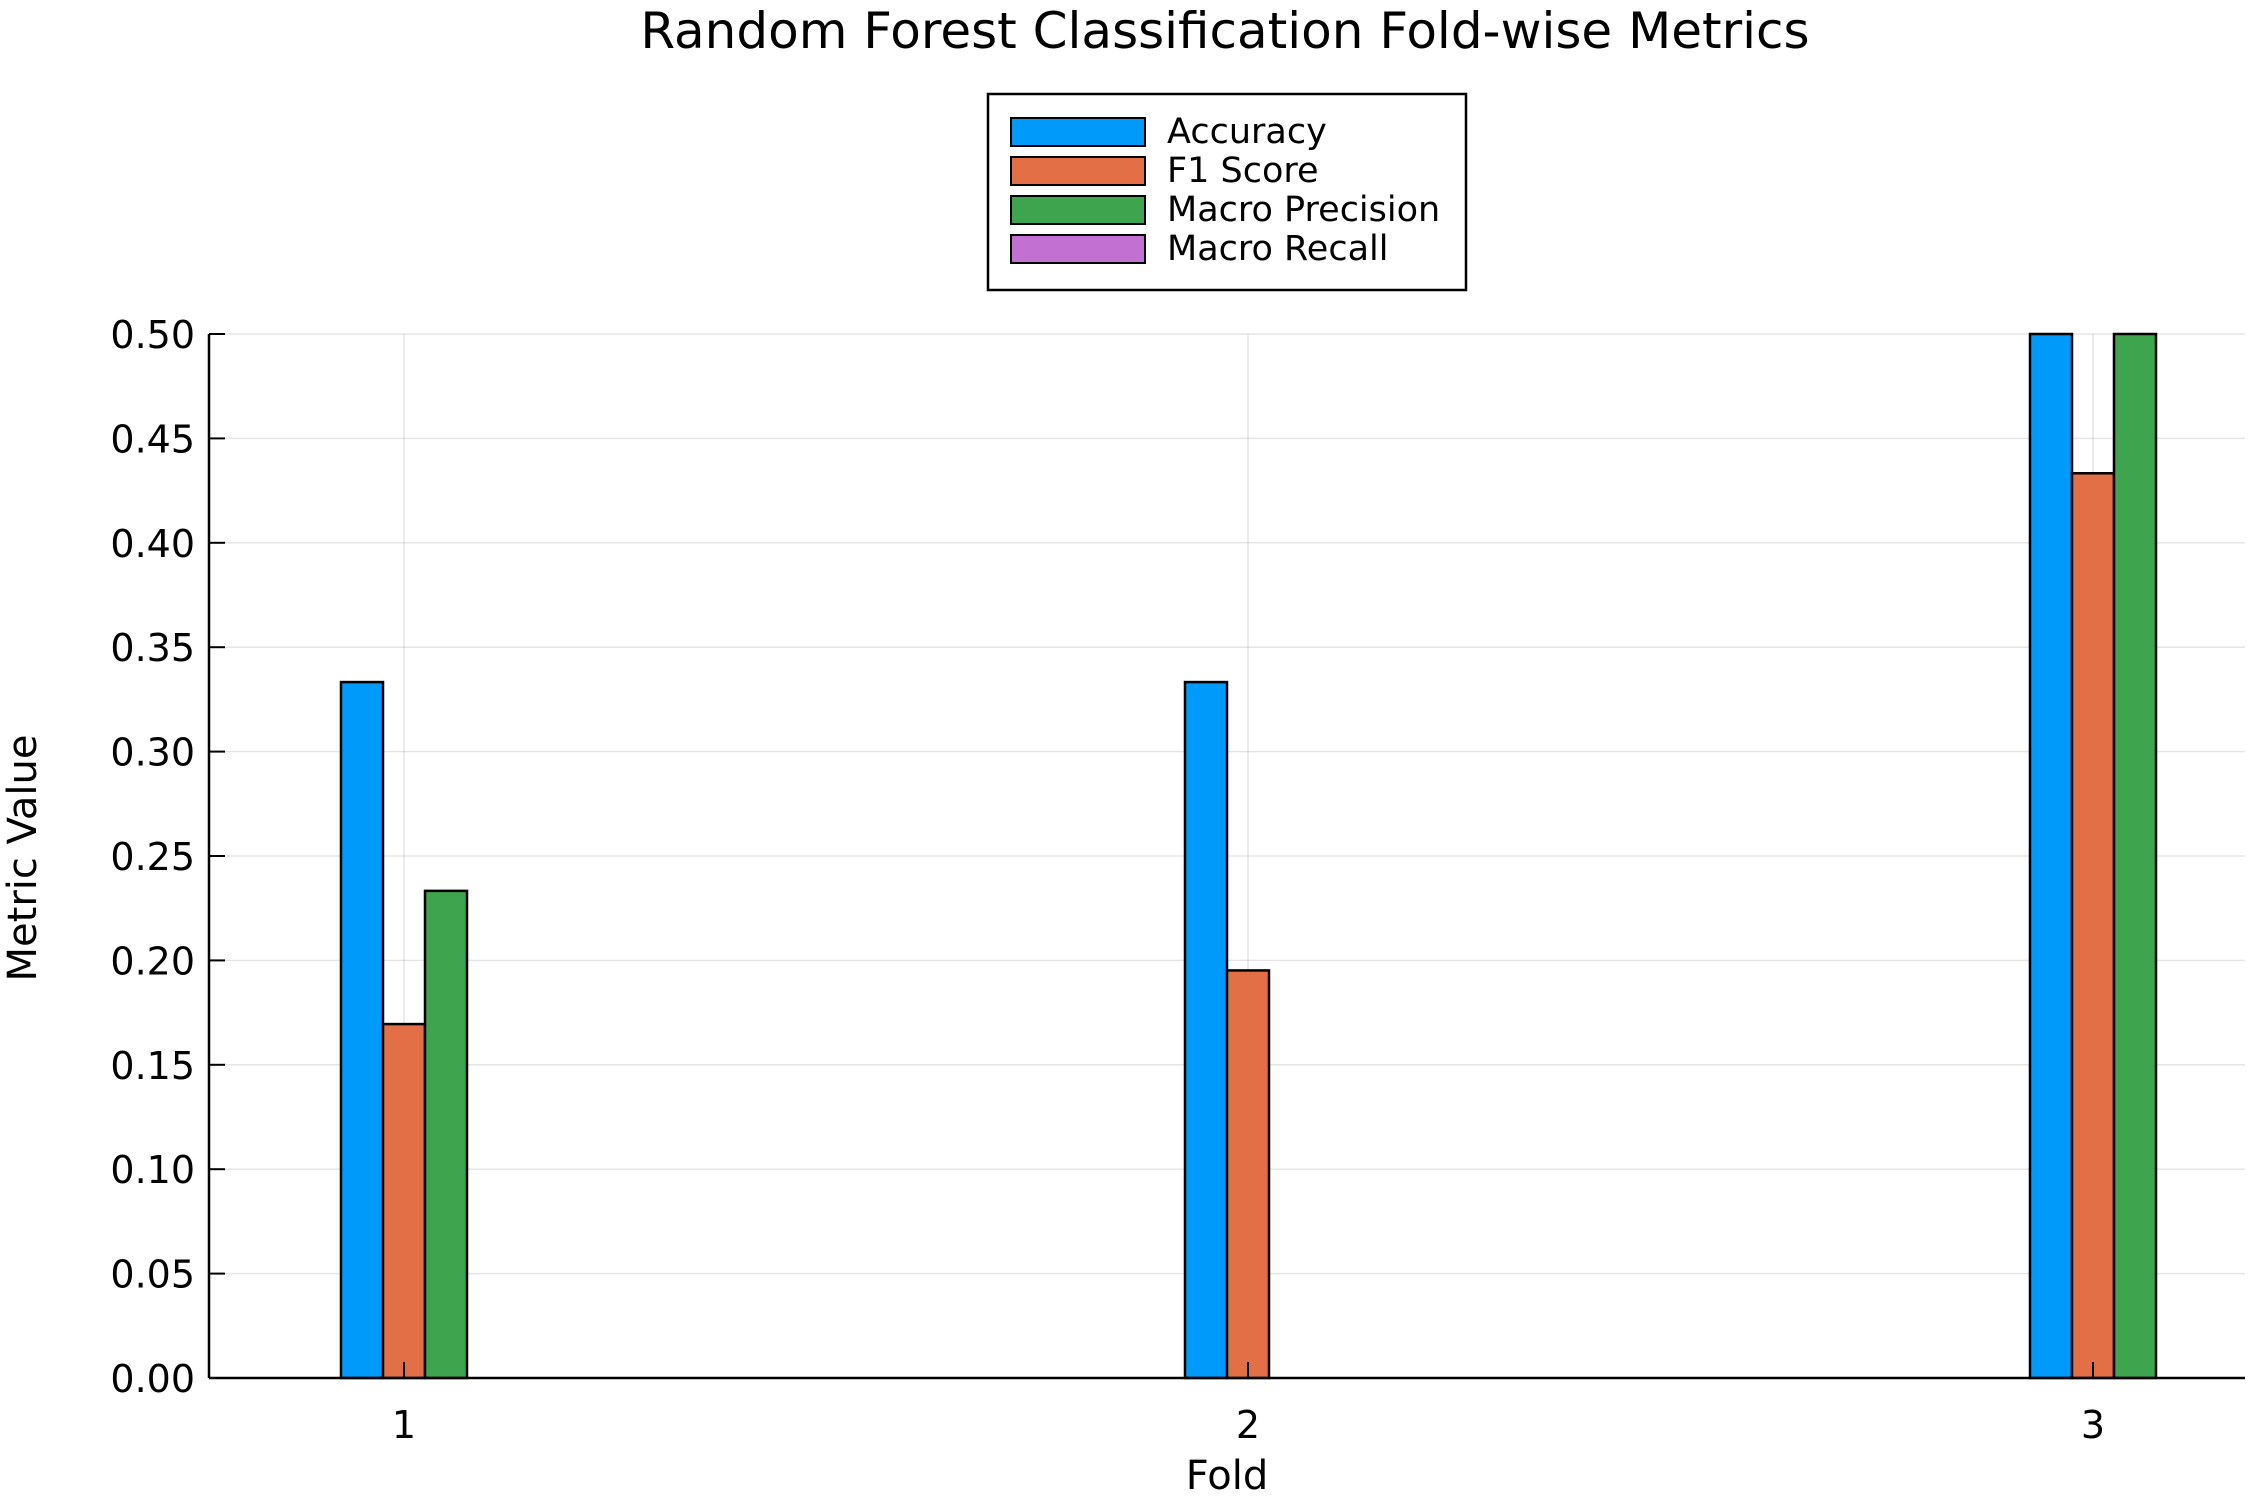  Describe the element at coordinates (1248, 1425) in the screenshot. I see `x-tick-label: 2` at that location.